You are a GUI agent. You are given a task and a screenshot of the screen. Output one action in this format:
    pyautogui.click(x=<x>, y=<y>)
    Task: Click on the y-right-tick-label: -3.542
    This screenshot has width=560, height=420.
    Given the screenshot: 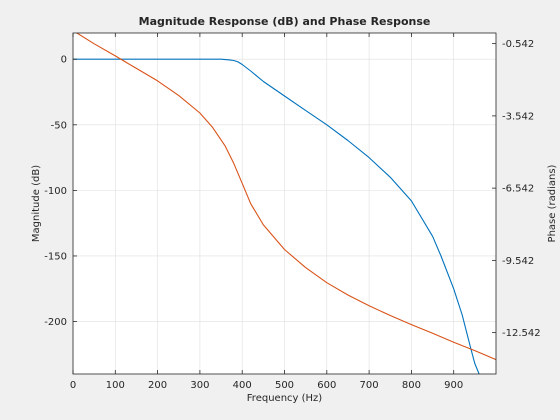 What is the action you would take?
    pyautogui.click(x=518, y=116)
    